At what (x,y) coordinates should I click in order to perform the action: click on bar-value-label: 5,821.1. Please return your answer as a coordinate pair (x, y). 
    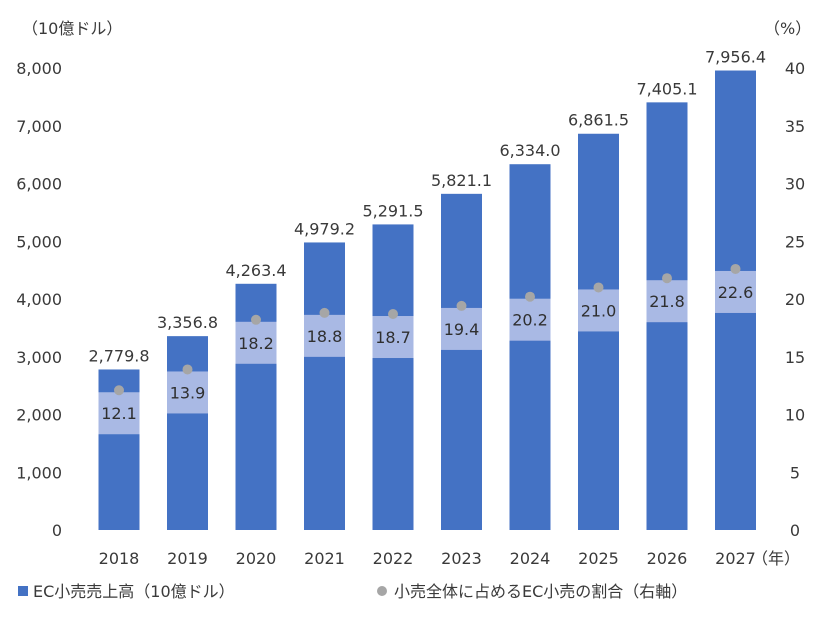
    Looking at the image, I should click on (461, 180).